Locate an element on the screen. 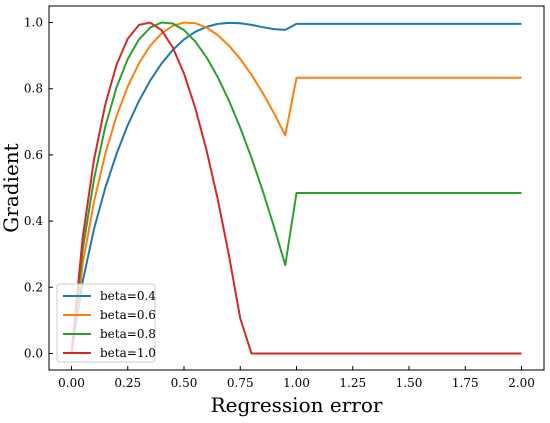 This screenshot has height=423, width=550. legend-frame is located at coordinates (106, 323).